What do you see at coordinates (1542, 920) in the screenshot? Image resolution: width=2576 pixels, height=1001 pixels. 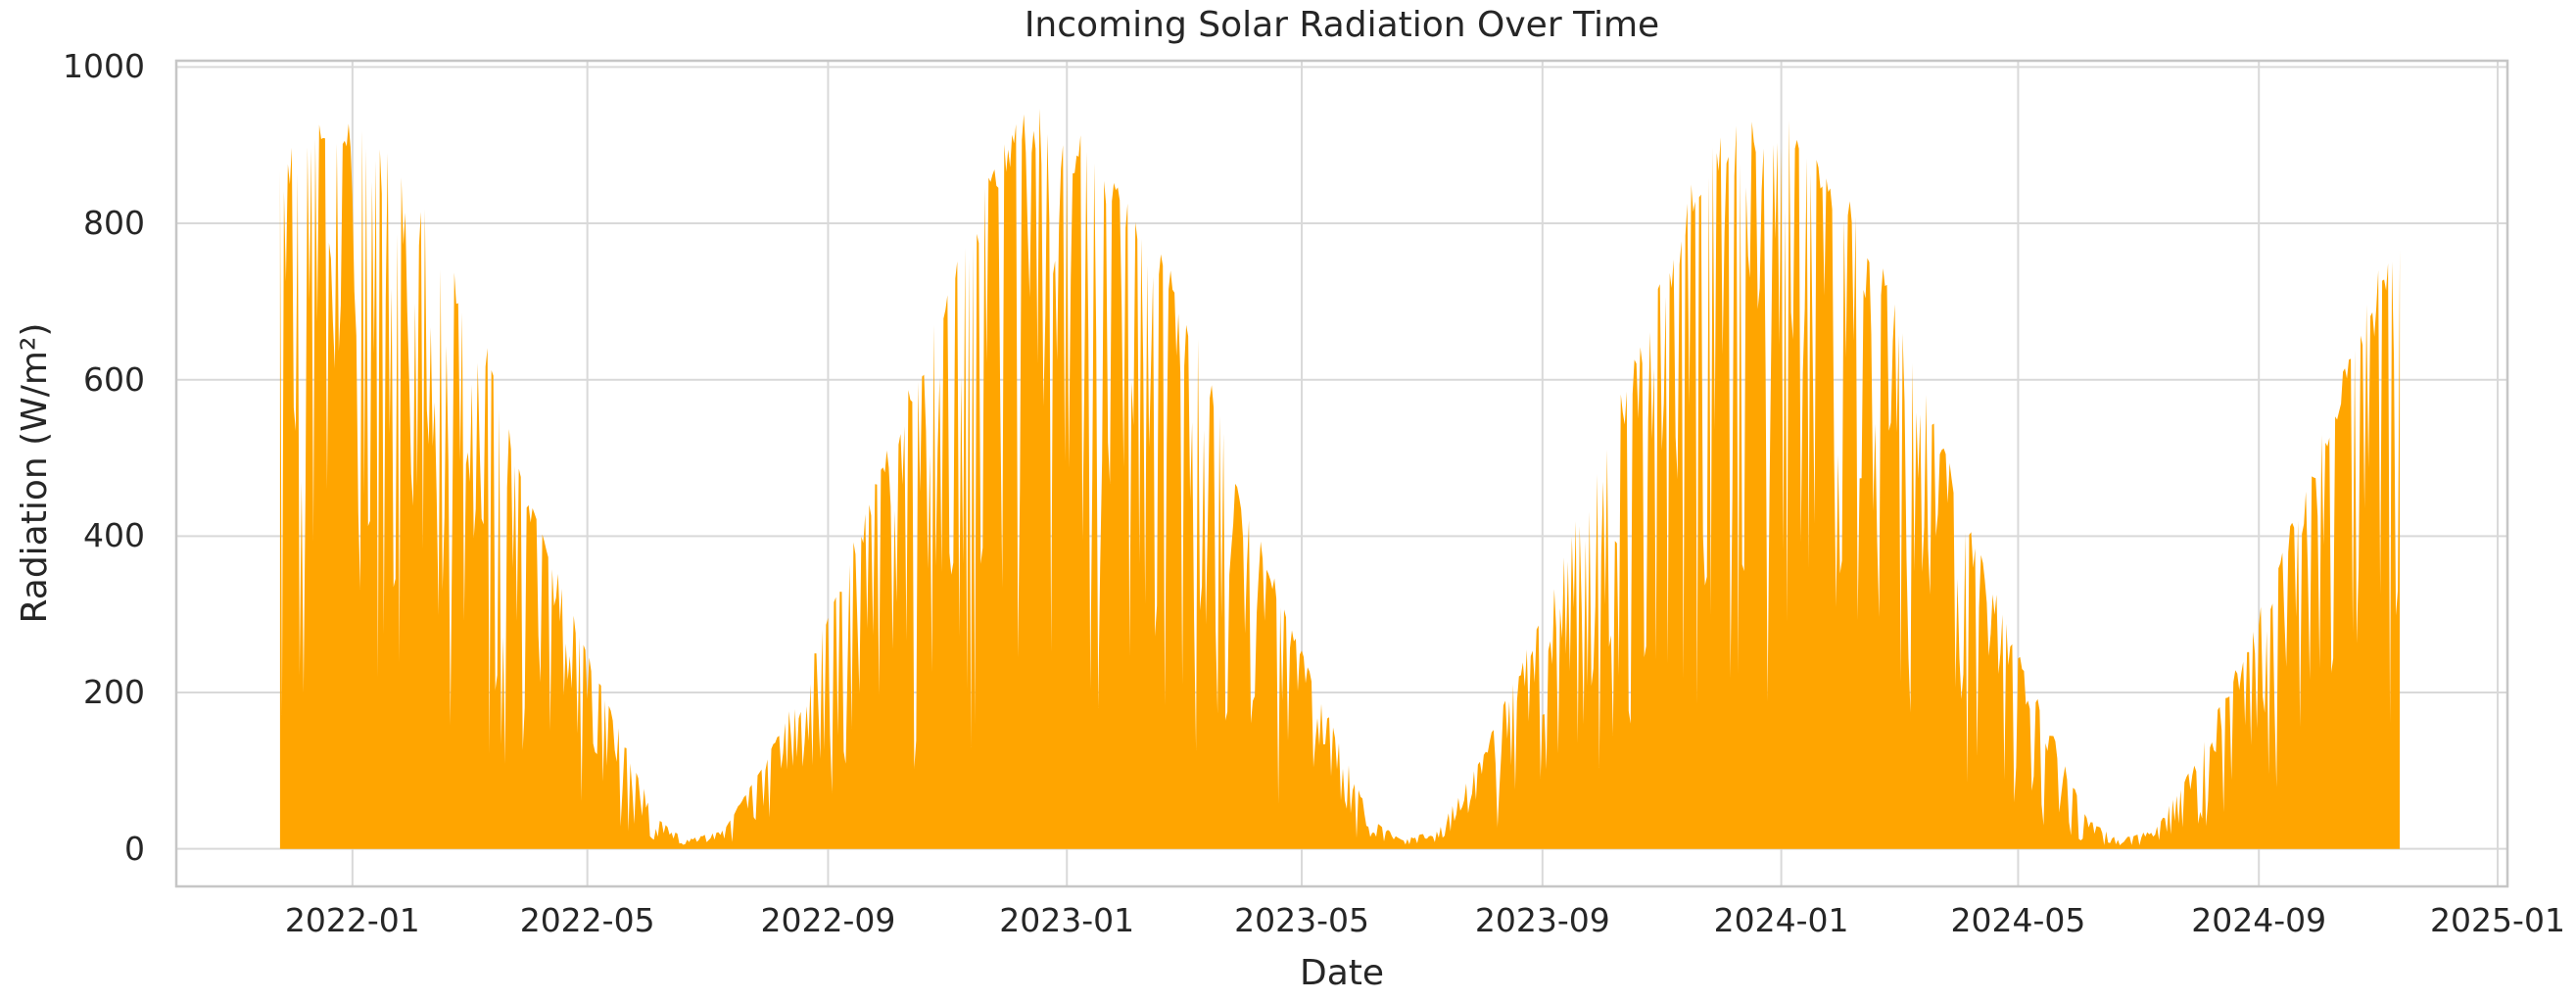 I see `x-tick-label: 2023-09` at bounding box center [1542, 920].